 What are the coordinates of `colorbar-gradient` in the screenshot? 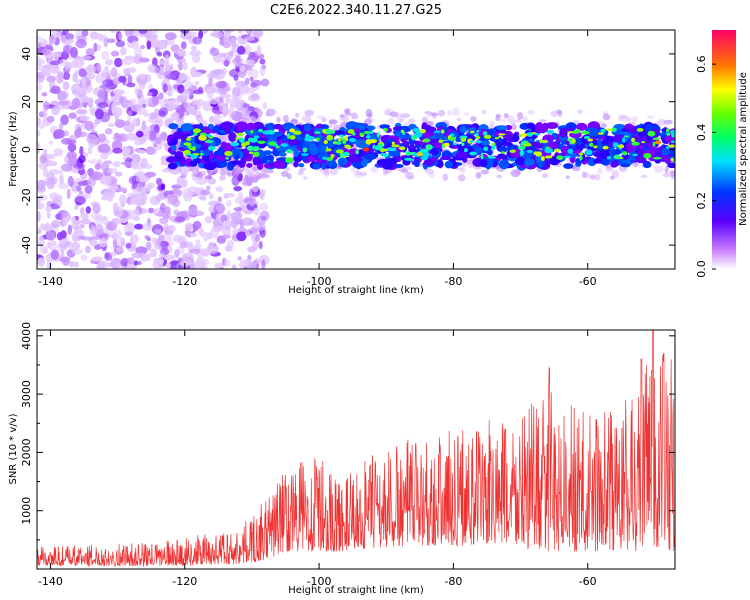 It's located at (724, 149).